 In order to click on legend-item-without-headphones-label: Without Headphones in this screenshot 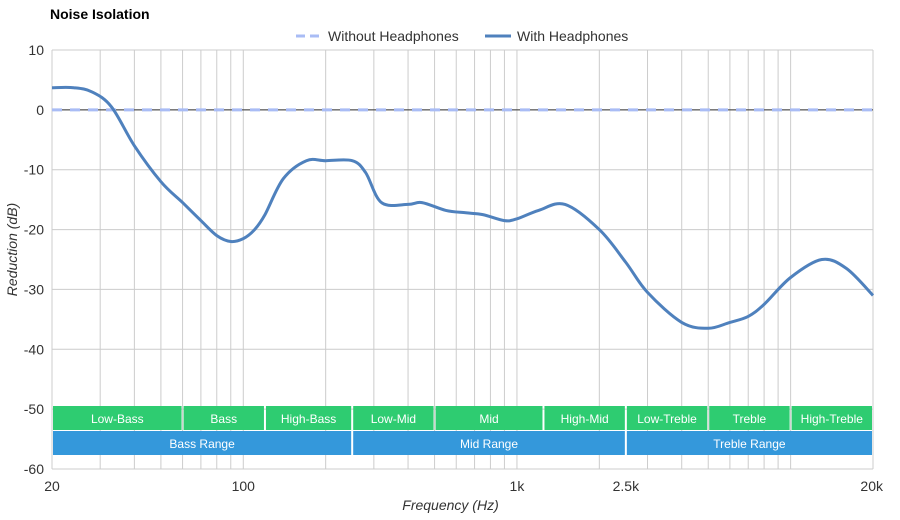, I will do `click(393, 36)`.